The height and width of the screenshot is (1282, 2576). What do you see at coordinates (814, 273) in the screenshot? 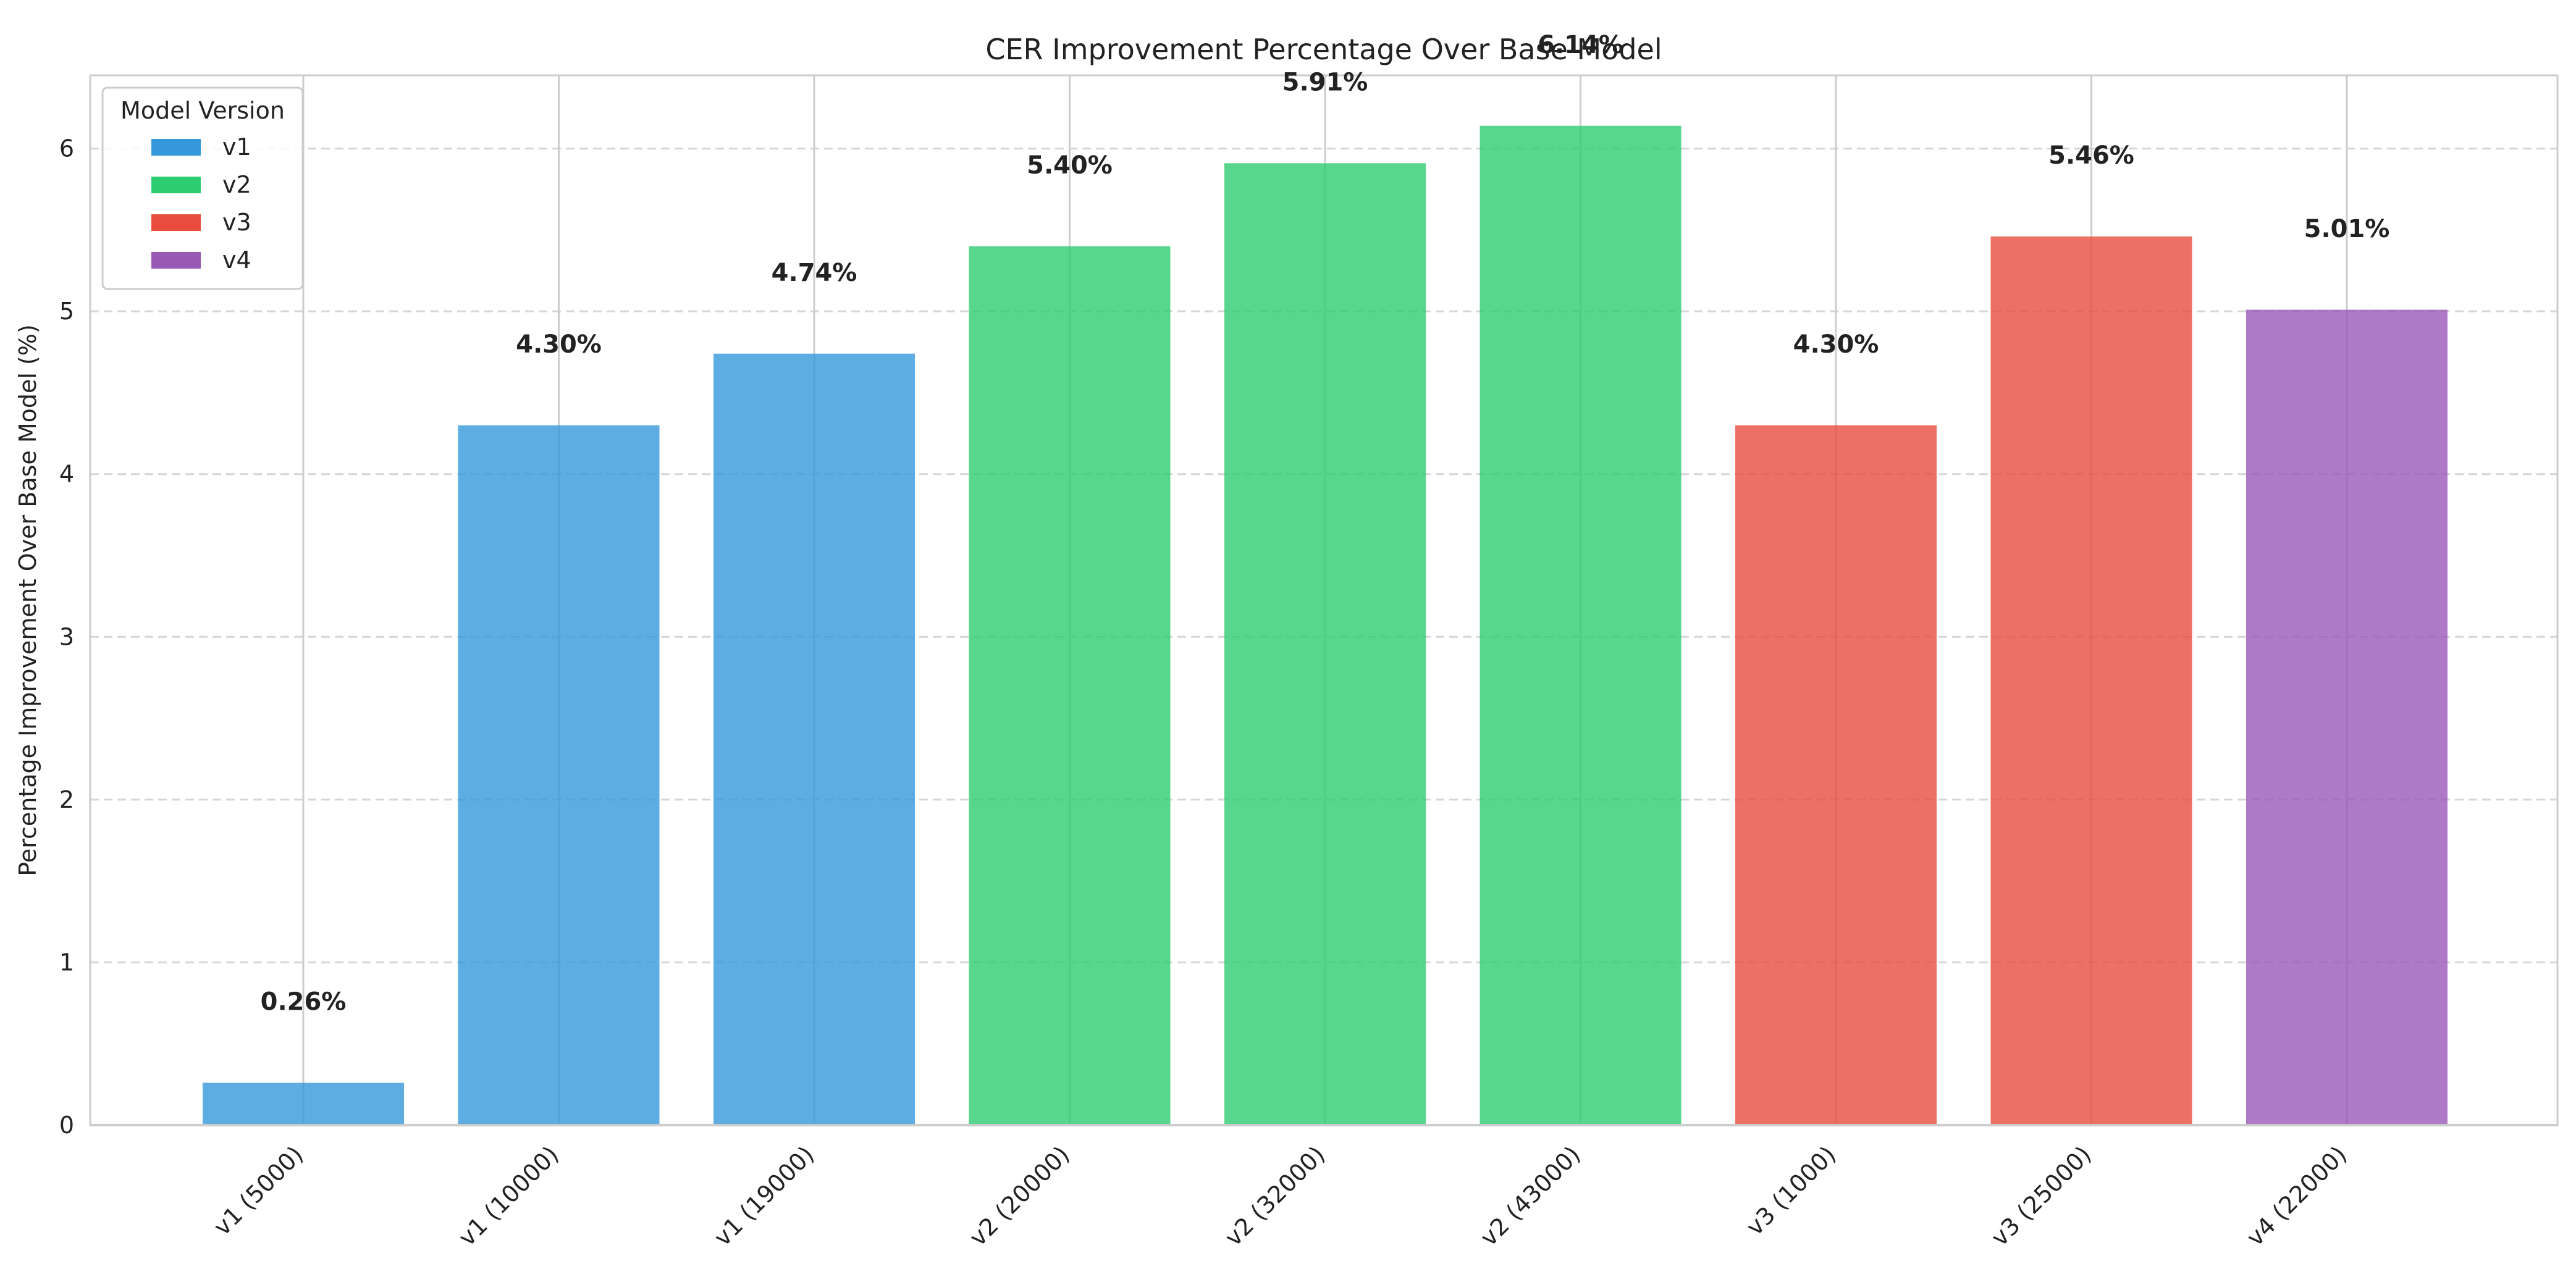
I see `bar-value-label: 4.74%` at bounding box center [814, 273].